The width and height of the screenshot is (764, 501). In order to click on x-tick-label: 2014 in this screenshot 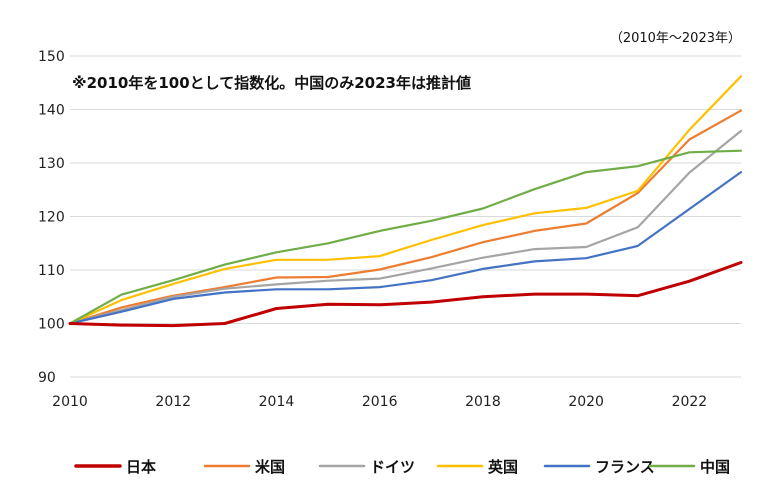, I will do `click(277, 402)`.